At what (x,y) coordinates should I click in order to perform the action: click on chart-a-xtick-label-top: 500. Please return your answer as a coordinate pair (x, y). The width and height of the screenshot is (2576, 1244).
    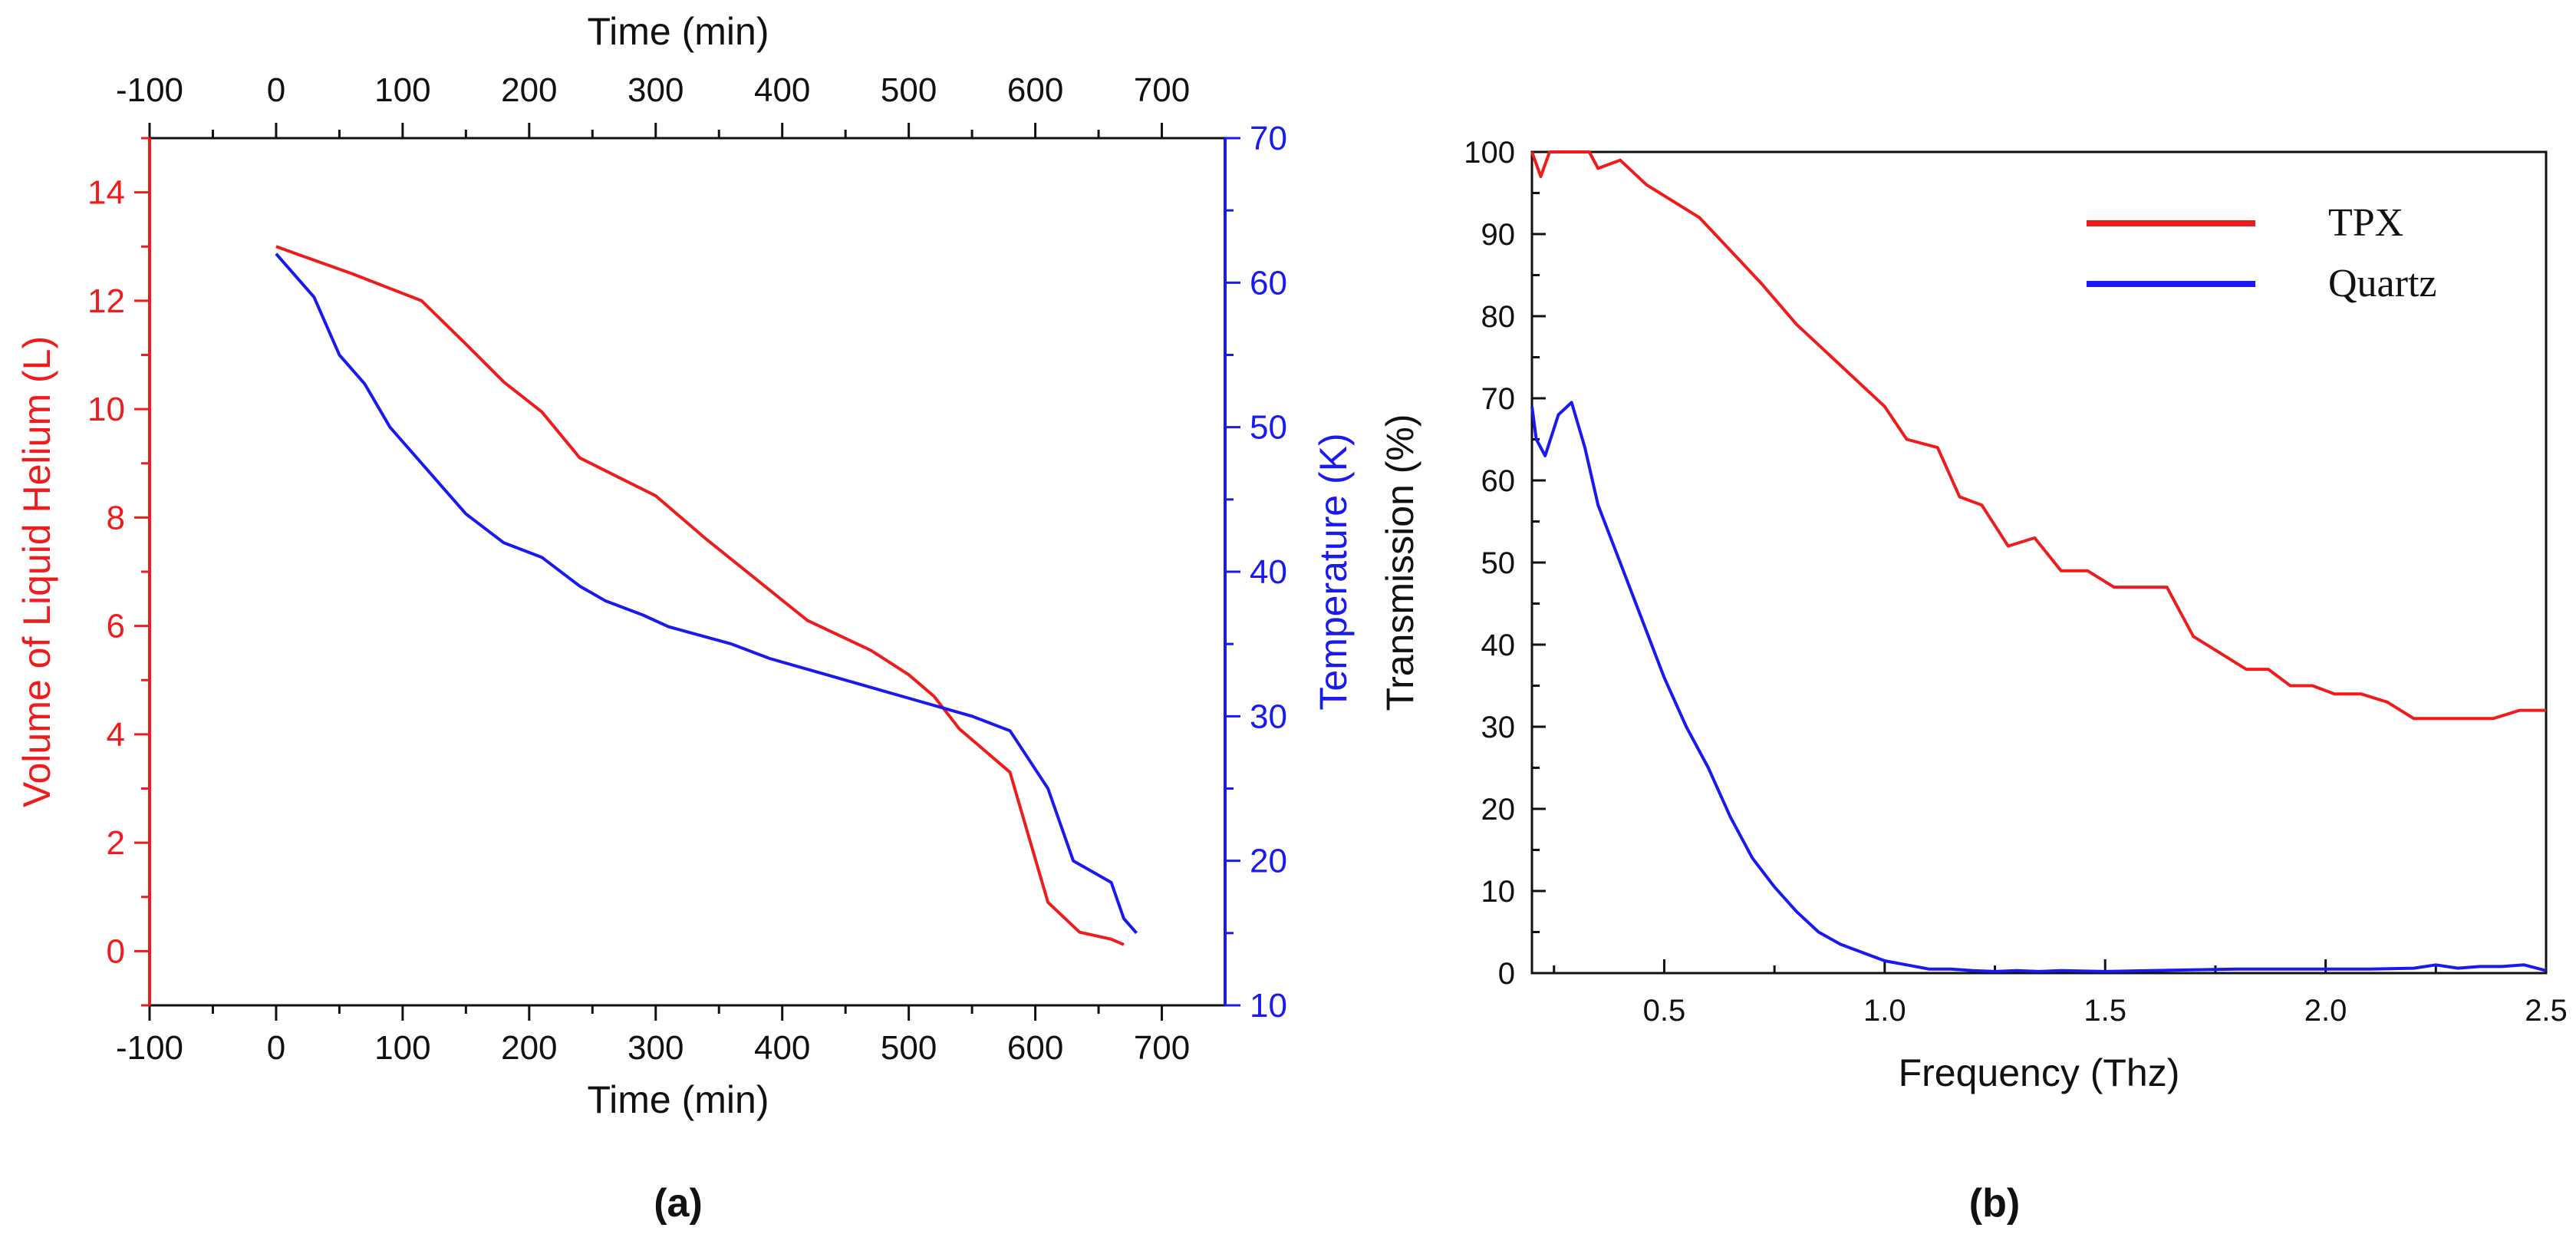
    Looking at the image, I should click on (909, 90).